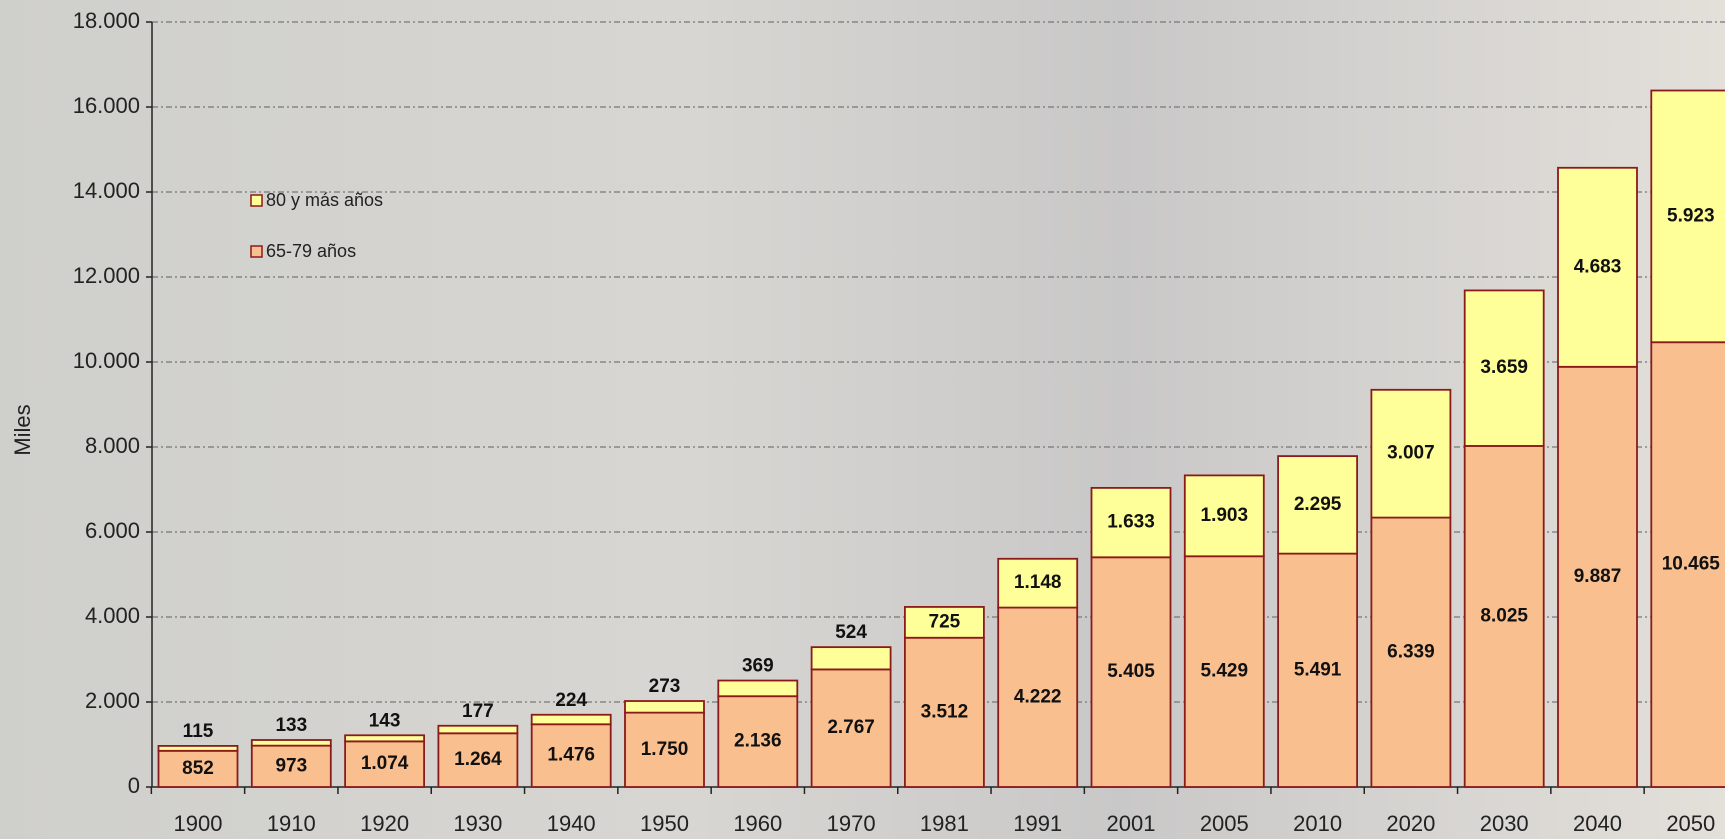  I want to click on x-tick-label: 2030, so click(1504, 823).